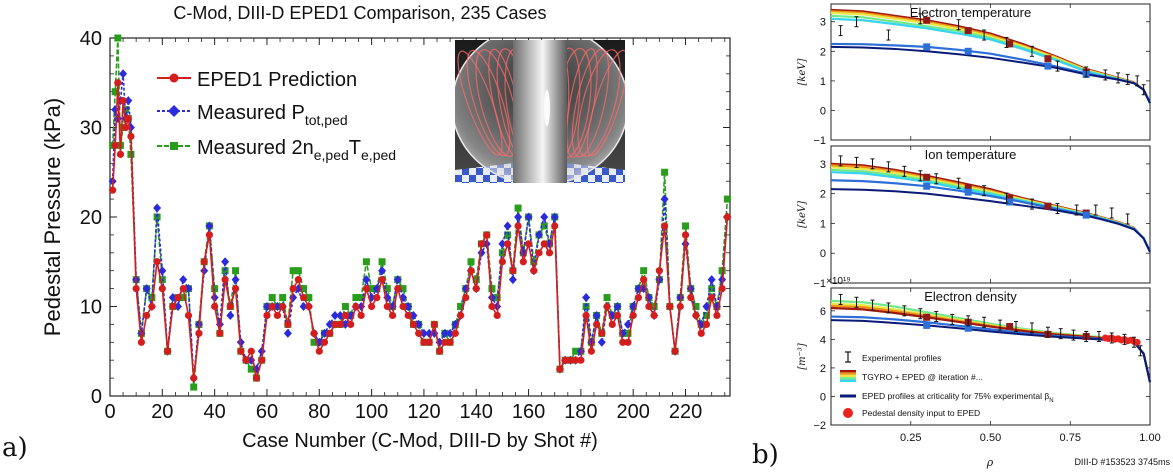 This screenshot has height=474, width=1173. I want to click on y-tick-label: 4, so click(823, 340).